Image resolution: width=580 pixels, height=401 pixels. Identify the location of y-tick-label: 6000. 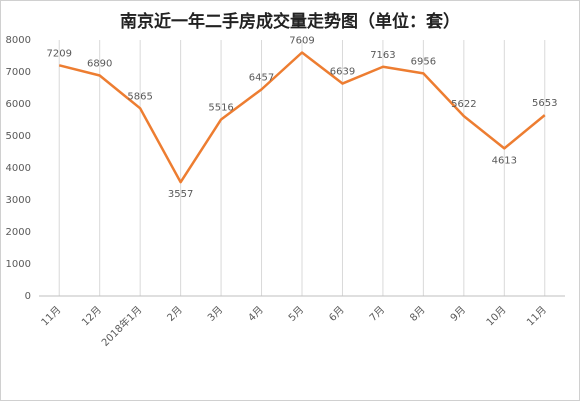
(18, 104).